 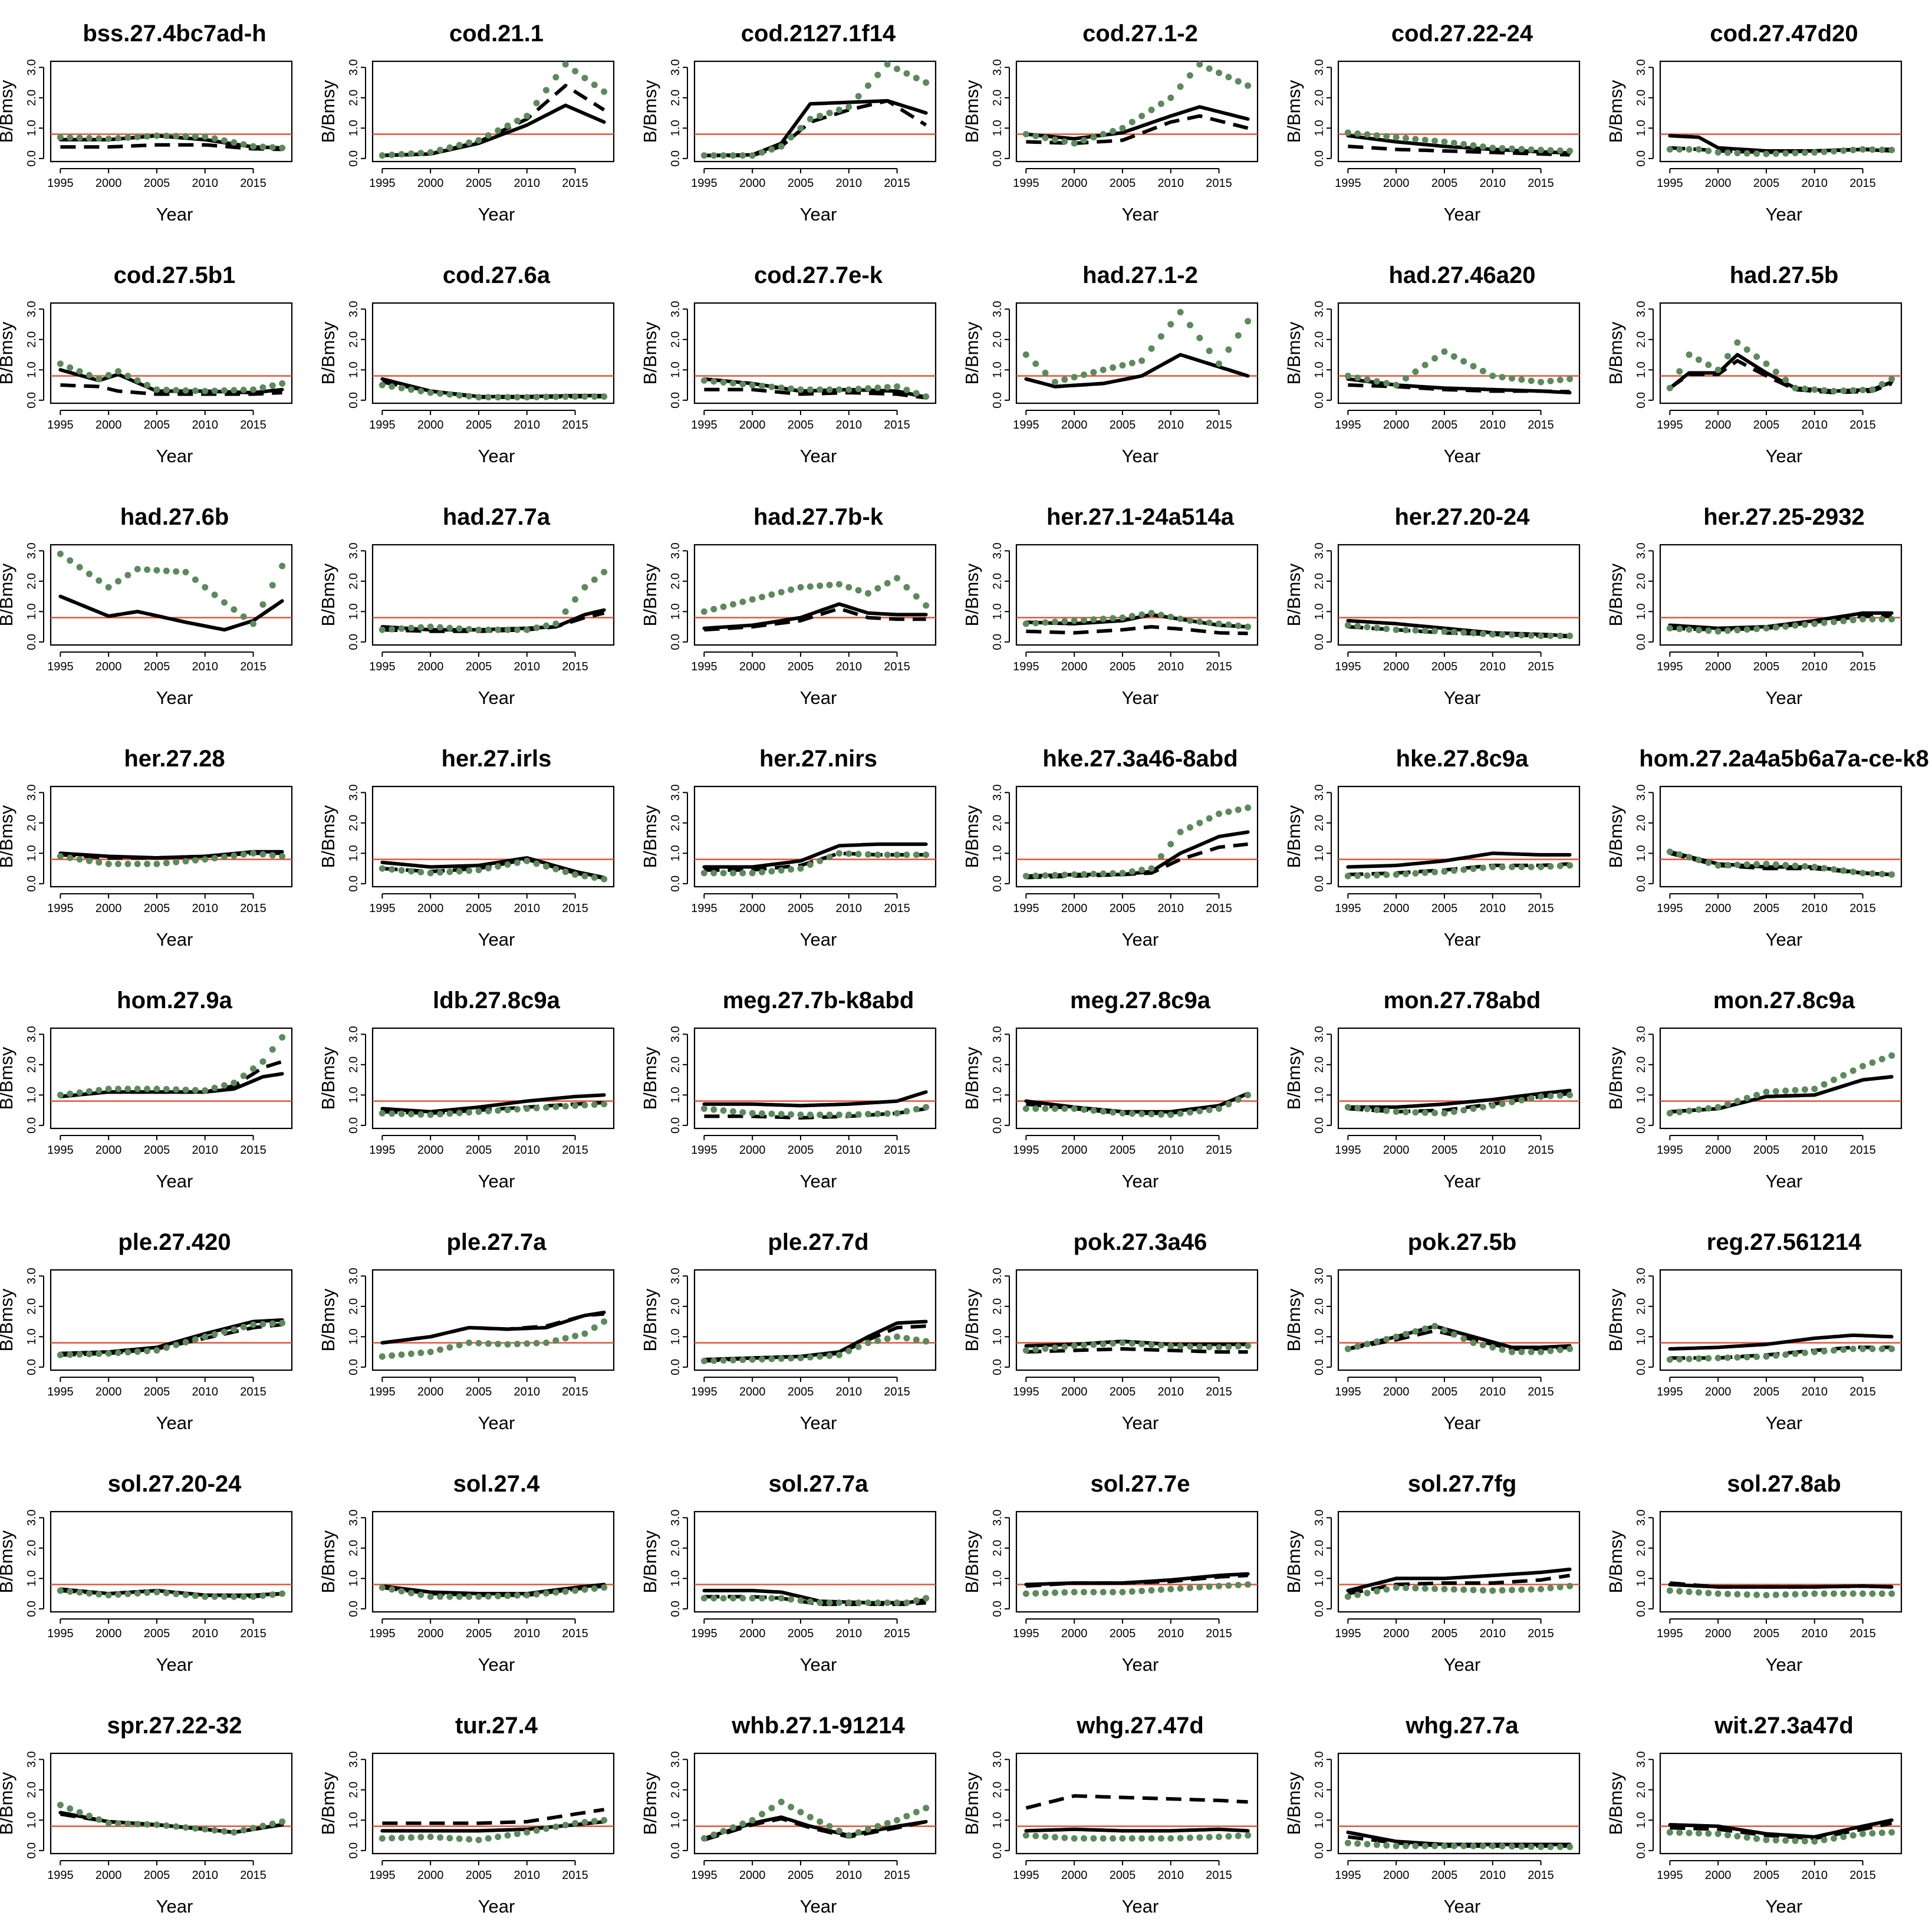 What do you see at coordinates (431, 909) in the screenshot?
I see `x-tick-label: 2000` at bounding box center [431, 909].